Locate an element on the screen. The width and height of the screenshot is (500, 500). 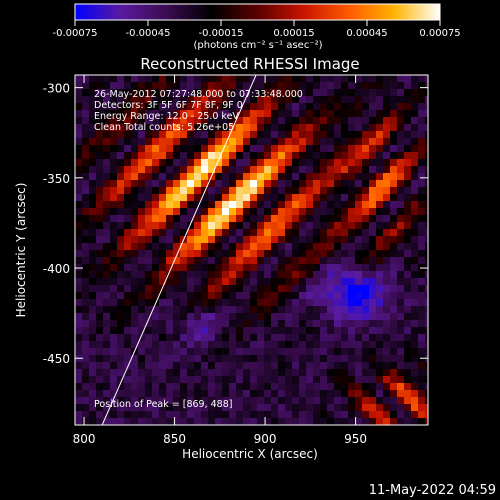
footer-timestamp: 11-May-2022 04:59 is located at coordinates (432, 490).